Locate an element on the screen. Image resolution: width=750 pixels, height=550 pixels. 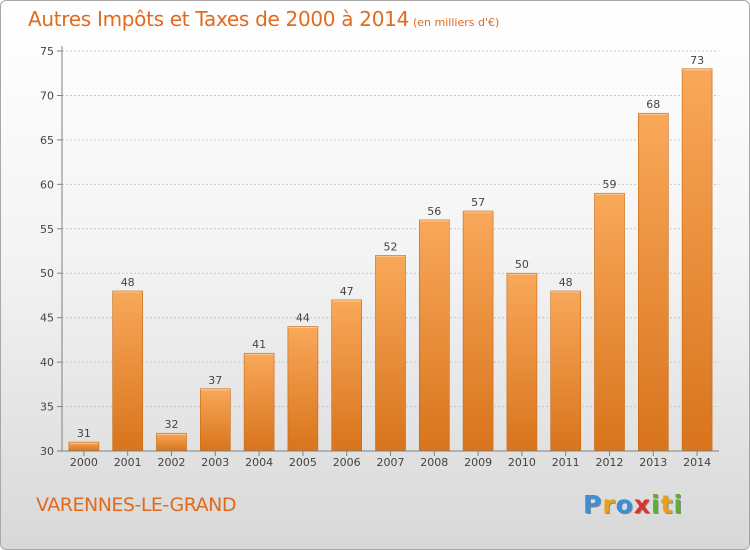
proxiti-logo: Proxiti is located at coordinates (633, 504).